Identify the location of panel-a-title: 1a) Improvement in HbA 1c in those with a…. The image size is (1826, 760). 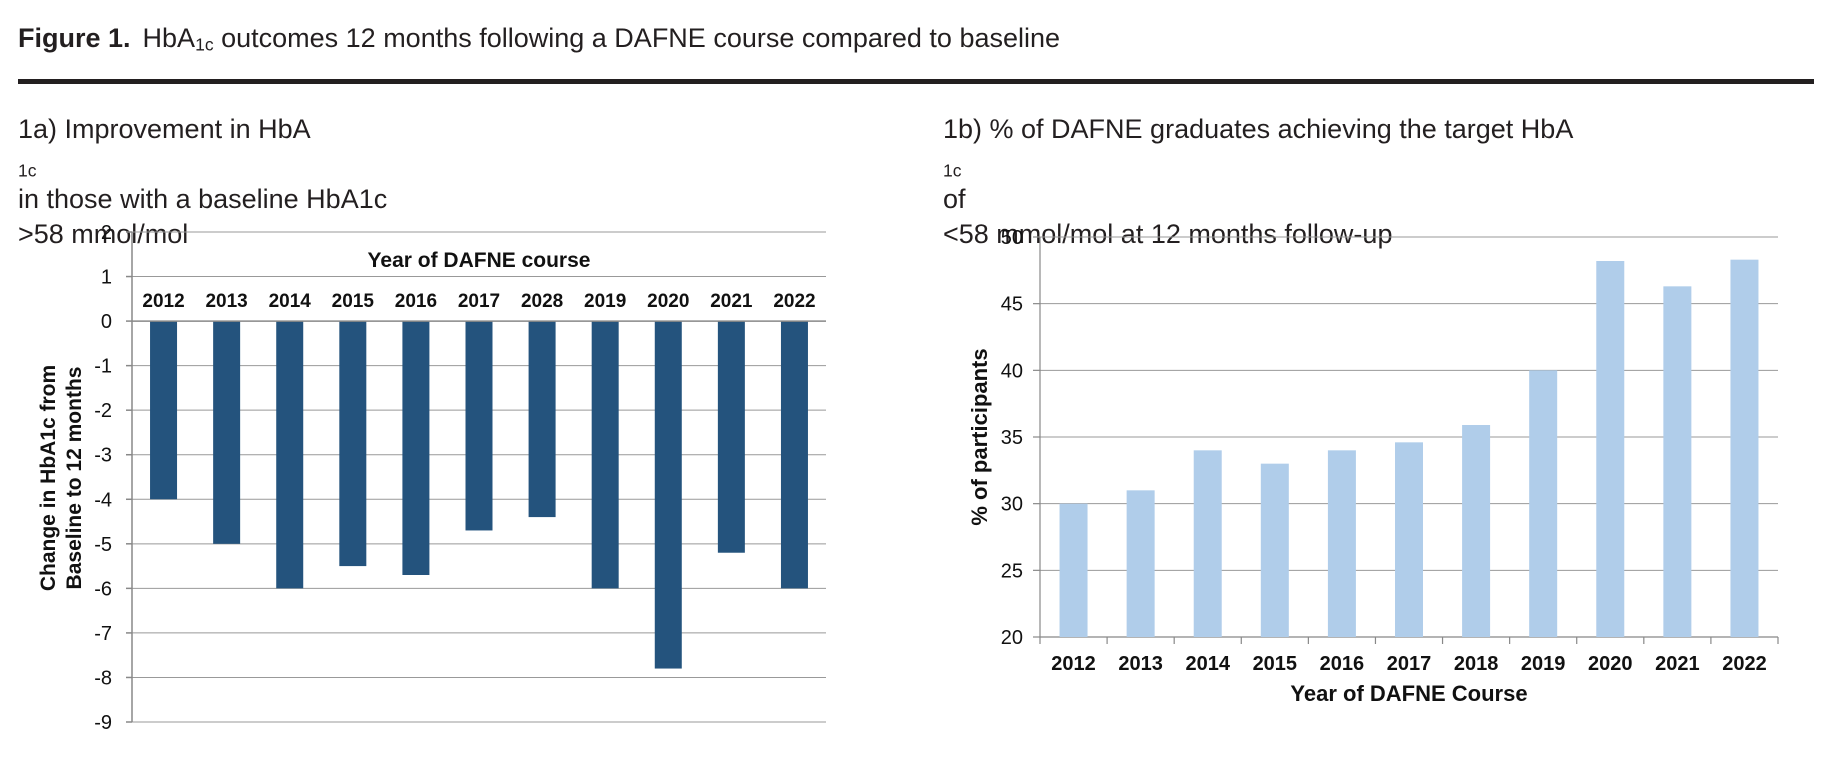
(203, 181).